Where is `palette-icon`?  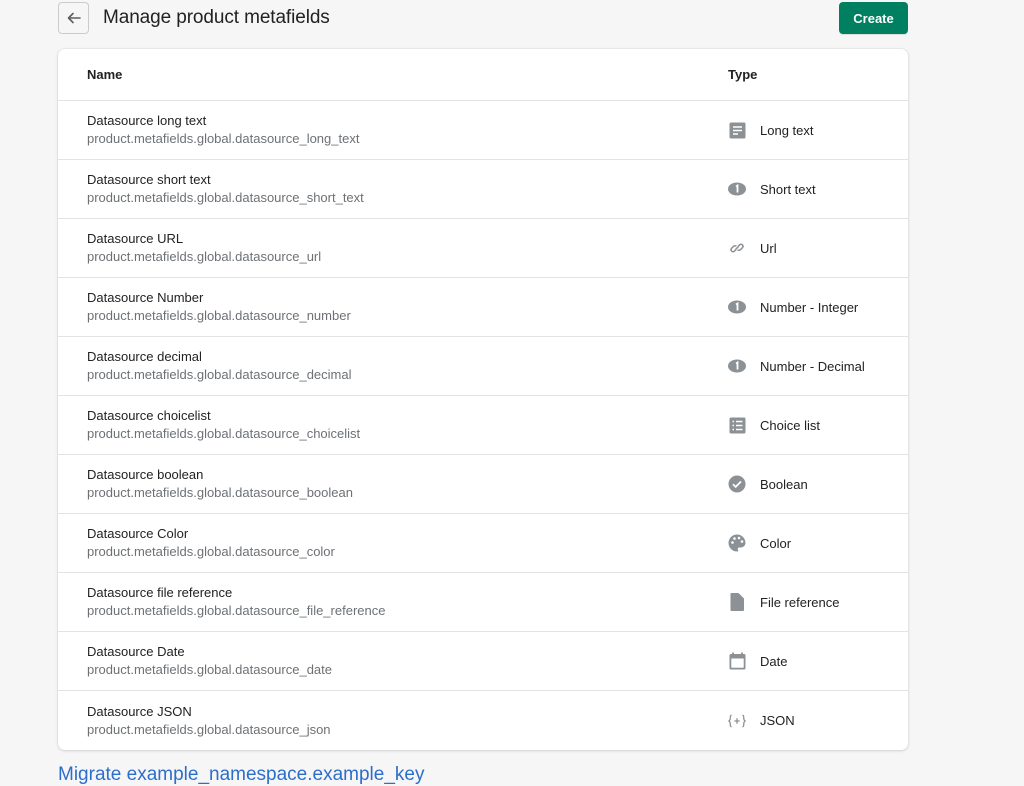
palette-icon is located at coordinates (737, 543).